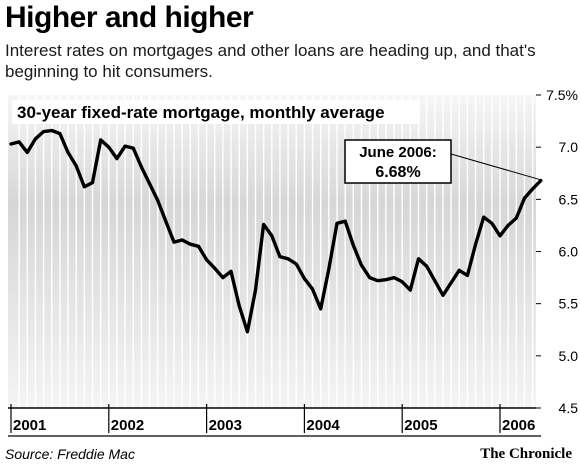  What do you see at coordinates (397, 172) in the screenshot?
I see `callout-label-line2: 6.68%` at bounding box center [397, 172].